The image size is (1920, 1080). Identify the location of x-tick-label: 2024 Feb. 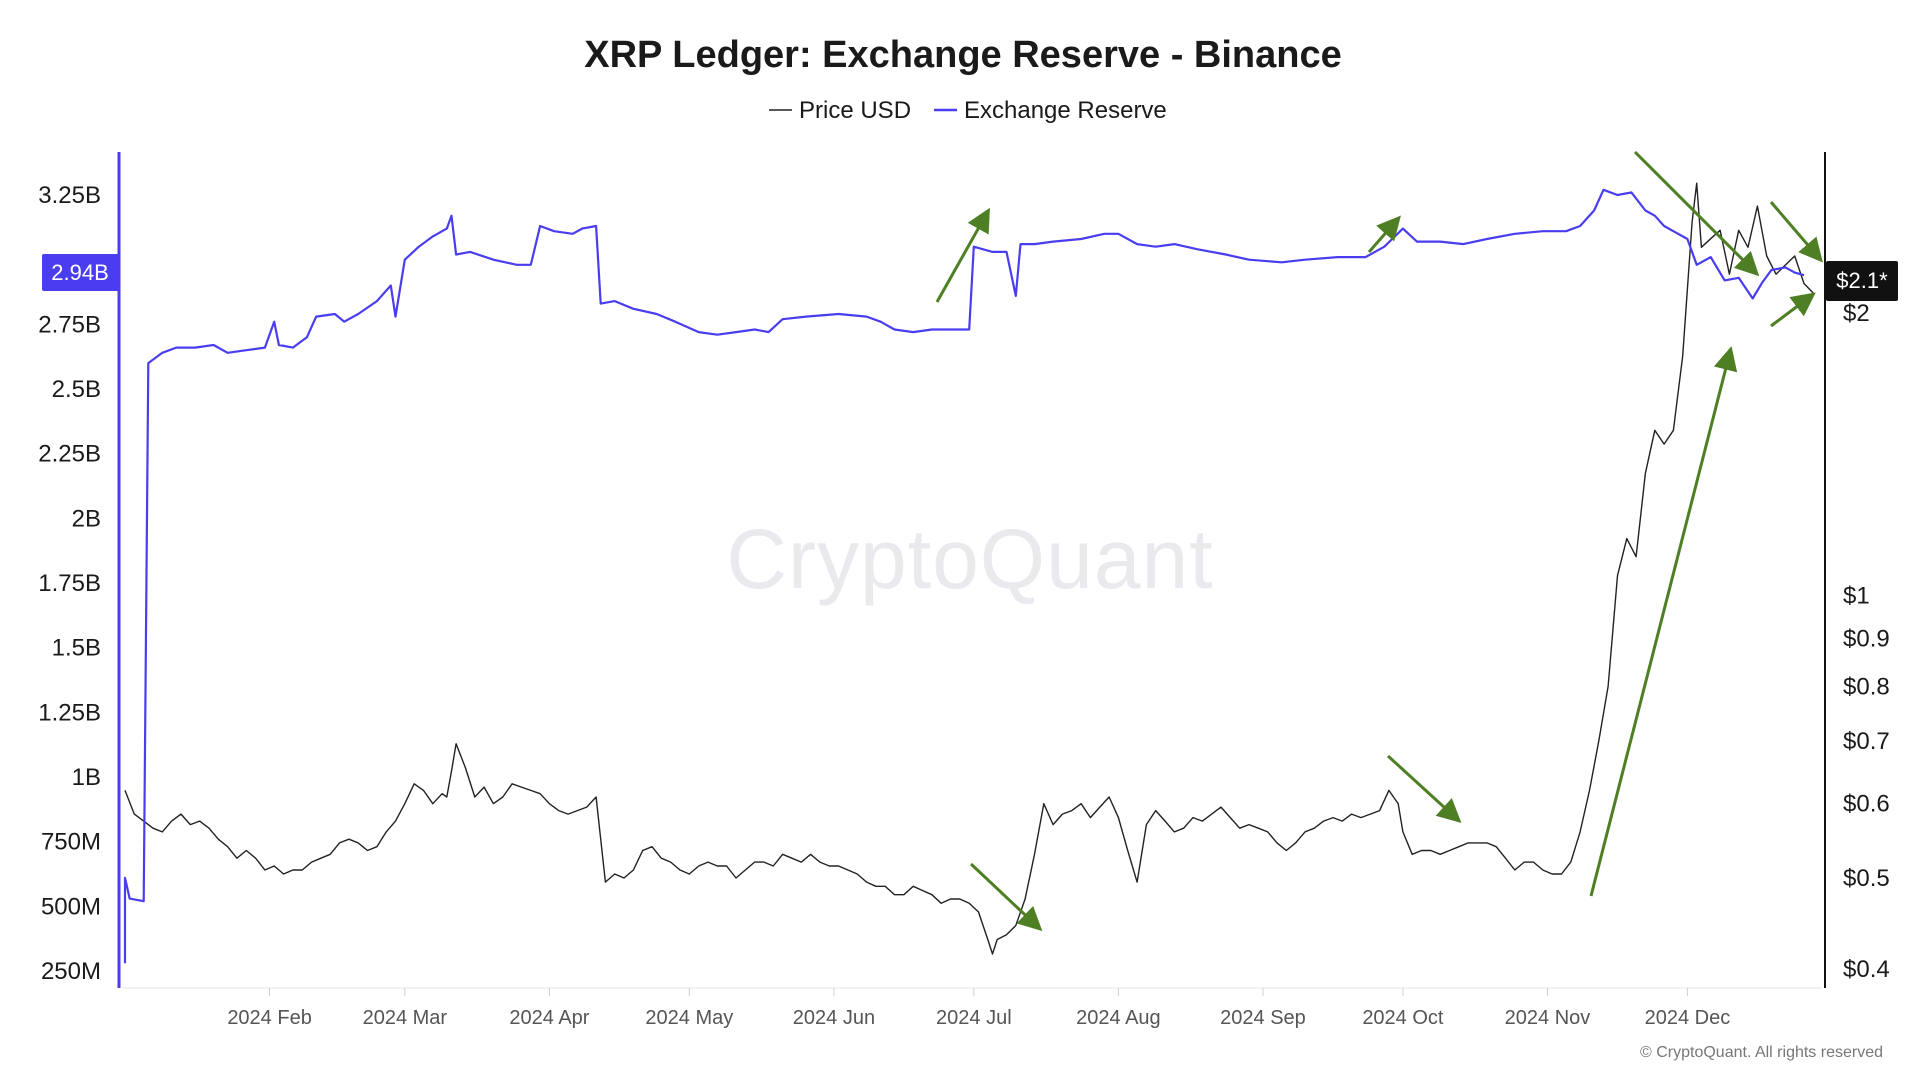
(269, 1018).